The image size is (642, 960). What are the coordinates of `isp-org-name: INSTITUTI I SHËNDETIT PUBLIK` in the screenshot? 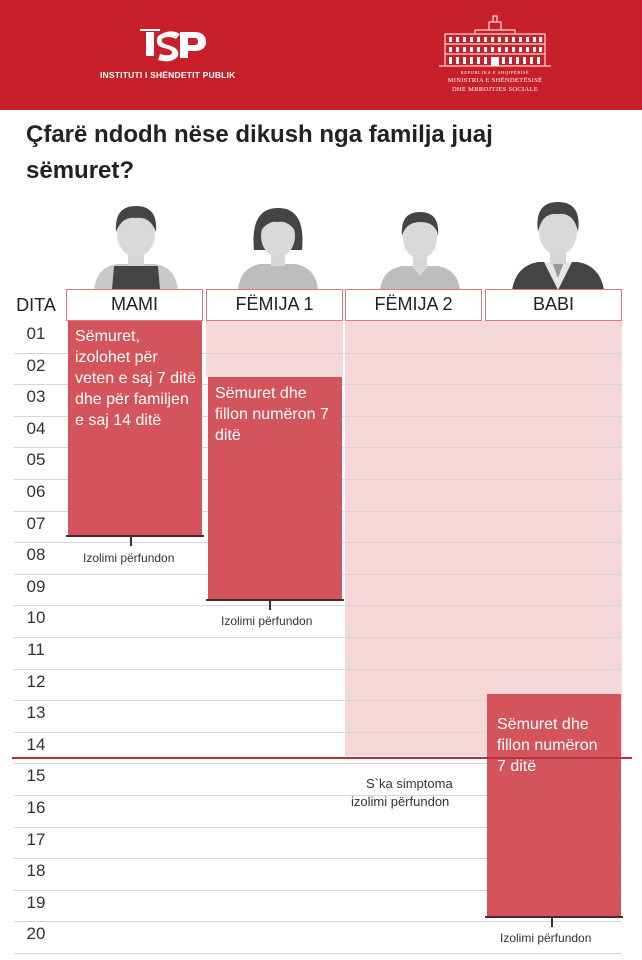 It's located at (168, 75).